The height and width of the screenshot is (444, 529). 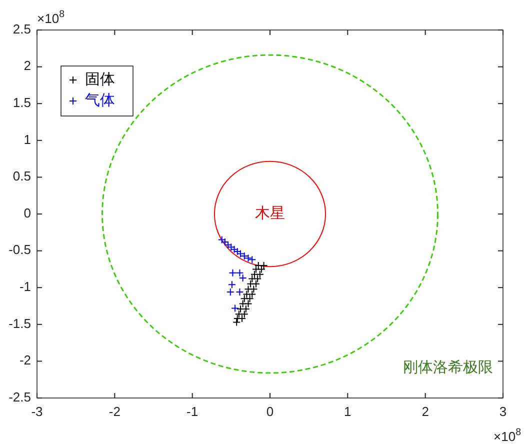 I want to click on y-tick-label: 0, so click(x=27, y=212).